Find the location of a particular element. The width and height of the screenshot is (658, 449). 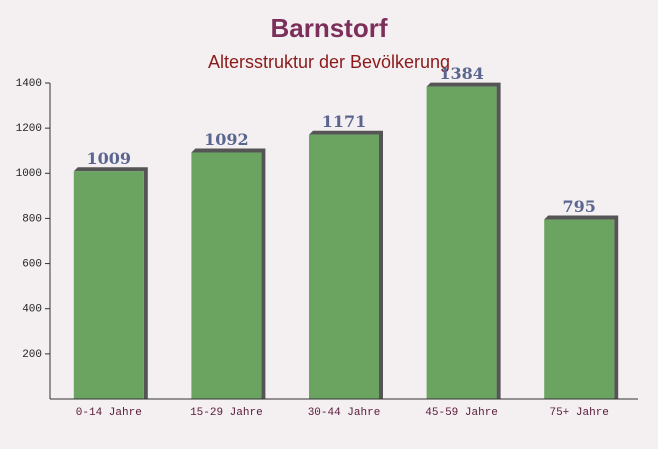

x-tick-label: 15-29 Jahre is located at coordinates (226, 413).